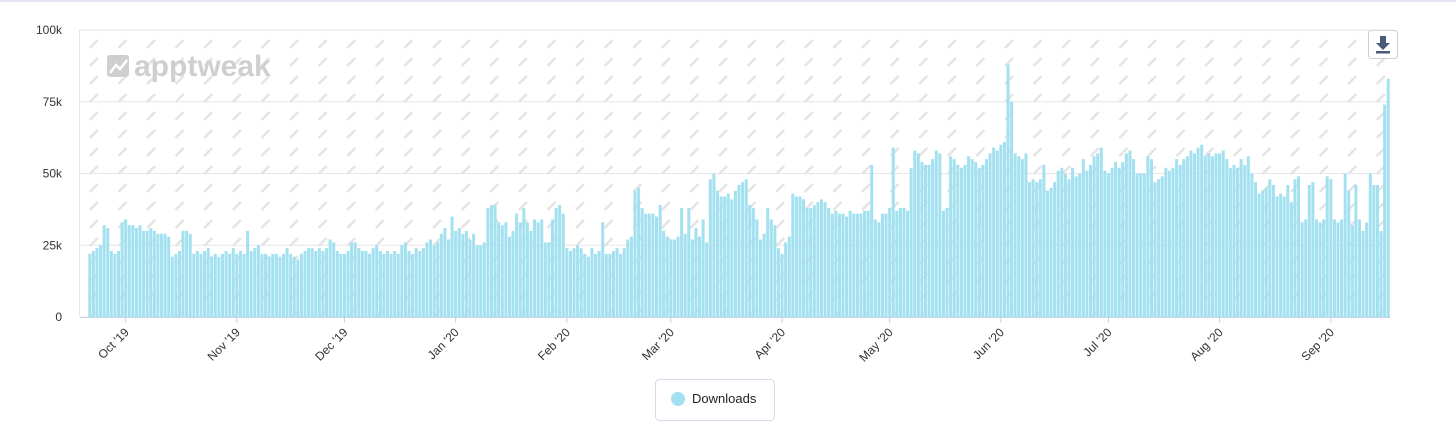  What do you see at coordinates (224, 344) in the screenshot?
I see `x-tick-label: Nov '19` at bounding box center [224, 344].